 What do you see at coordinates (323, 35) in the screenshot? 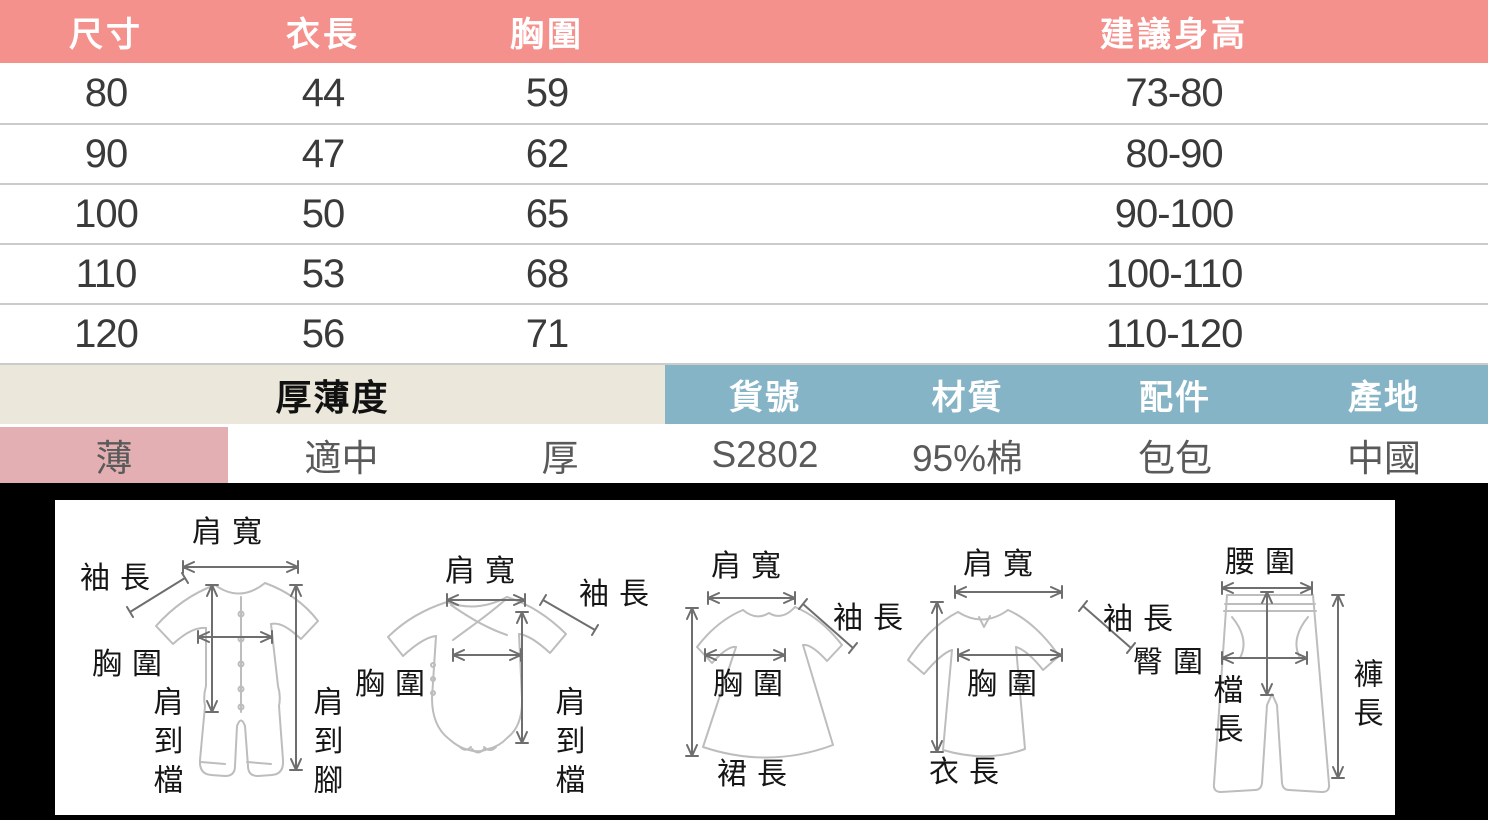
I see `col-header-length: 衣長` at bounding box center [323, 35].